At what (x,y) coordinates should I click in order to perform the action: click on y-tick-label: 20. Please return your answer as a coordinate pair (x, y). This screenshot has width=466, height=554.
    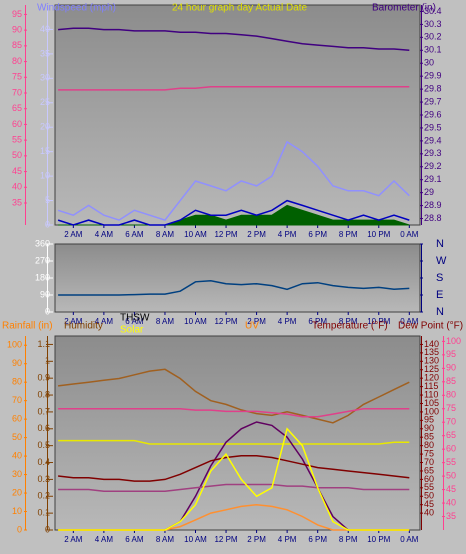
    Looking at the image, I should click on (17, 492).